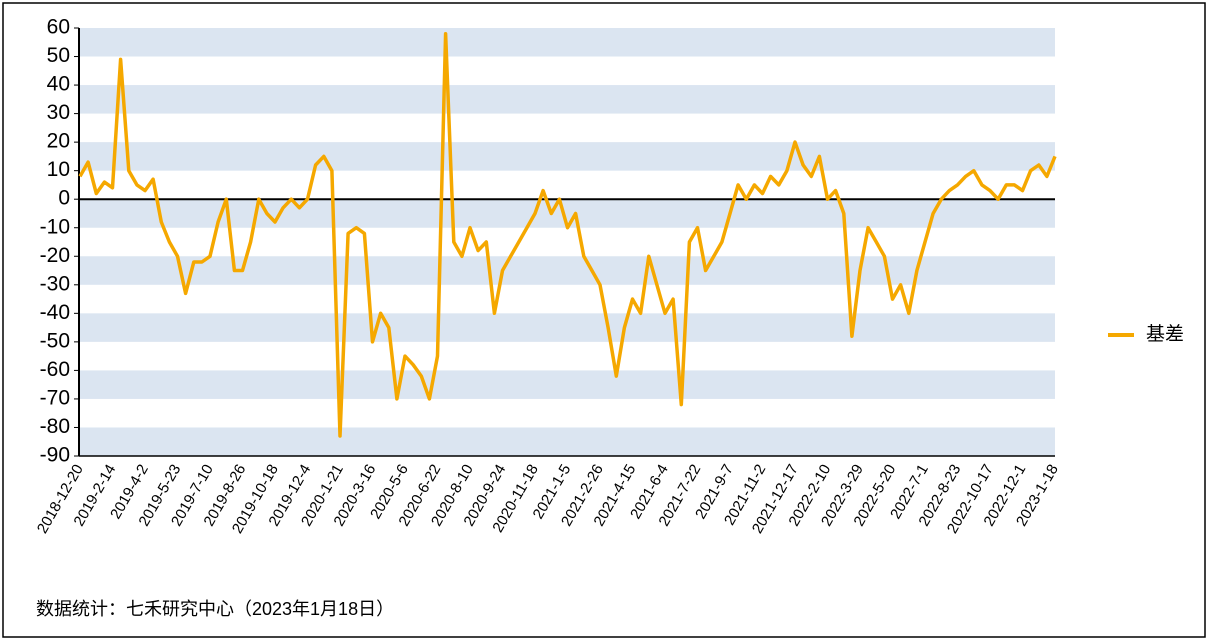 The image size is (1209, 642). What do you see at coordinates (1165, 334) in the screenshot?
I see `legend-label: 基差` at bounding box center [1165, 334].